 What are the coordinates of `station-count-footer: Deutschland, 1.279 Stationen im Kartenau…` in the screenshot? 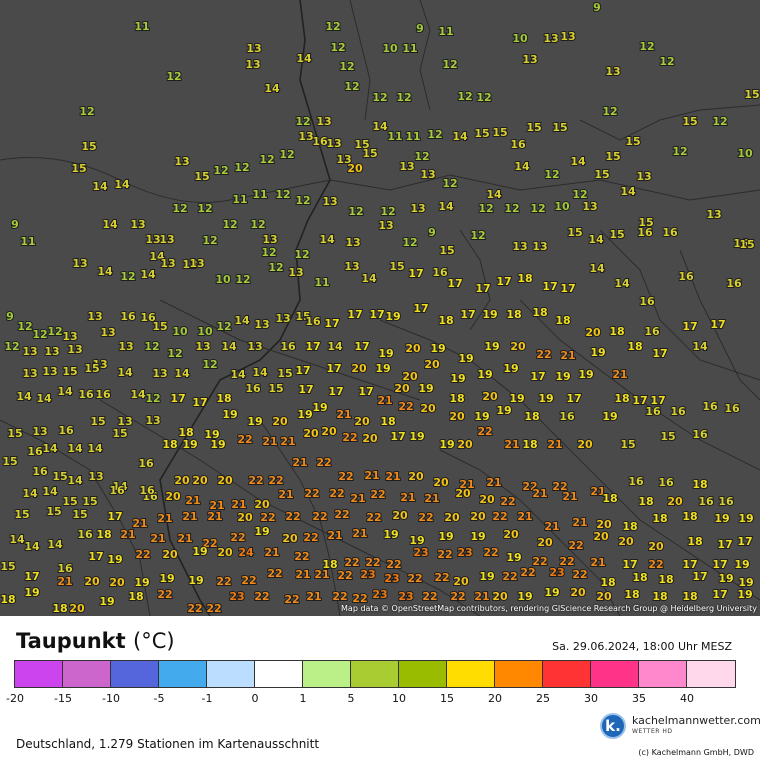 It's located at (168, 744).